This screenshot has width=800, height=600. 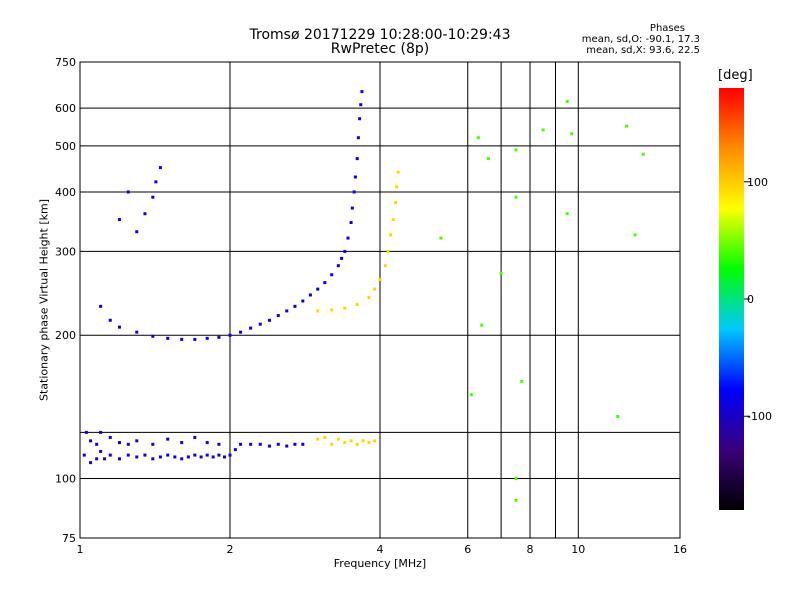 What do you see at coordinates (65, 251) in the screenshot?
I see `y-tick-label: 300` at bounding box center [65, 251].